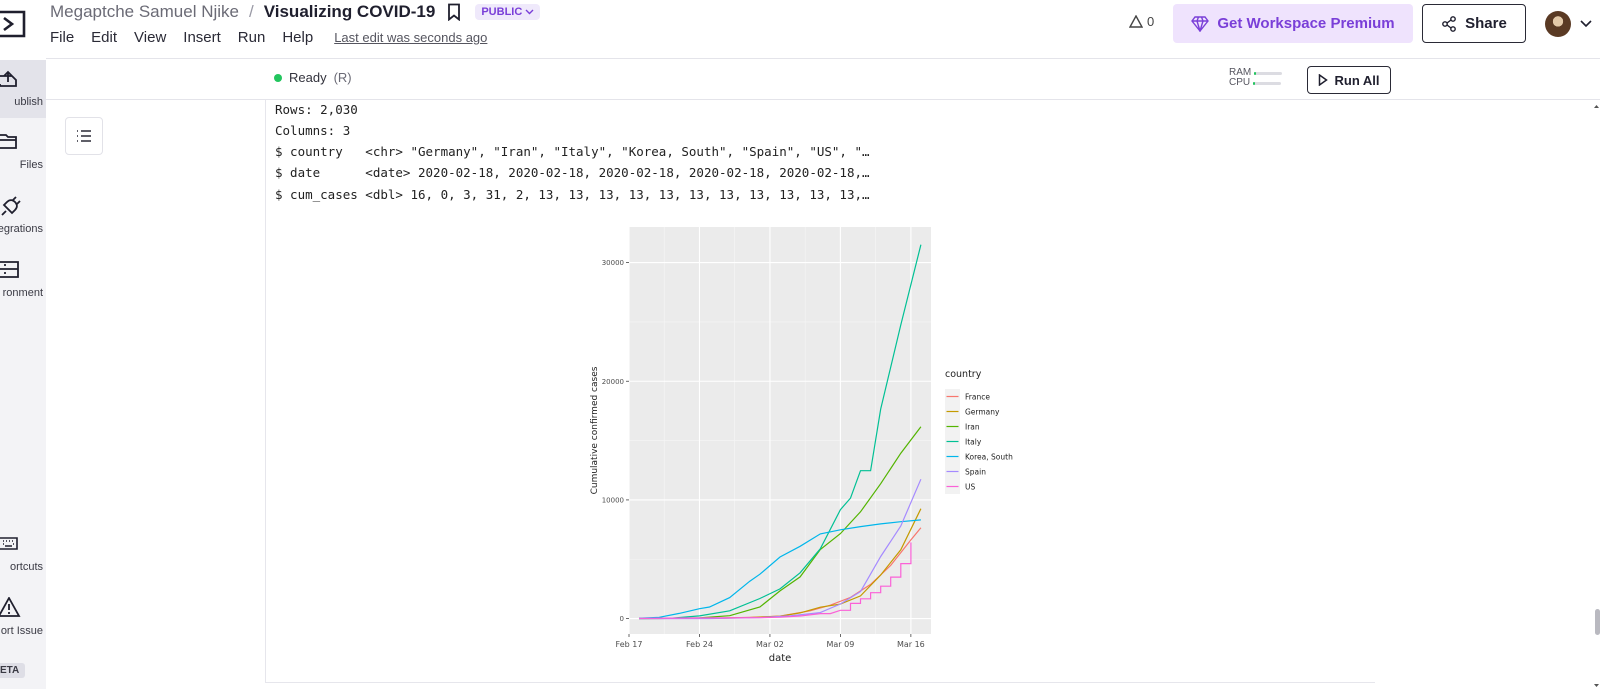 This screenshot has width=1600, height=694. I want to click on vertical-scrollbar, so click(1596, 396).